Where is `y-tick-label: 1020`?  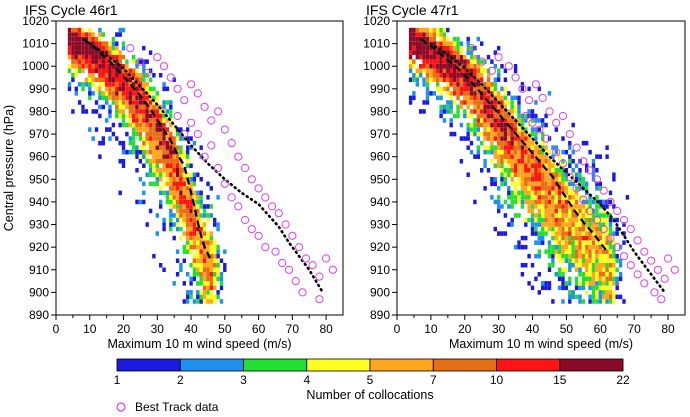 y-tick-label: 1020 is located at coordinates (35, 21).